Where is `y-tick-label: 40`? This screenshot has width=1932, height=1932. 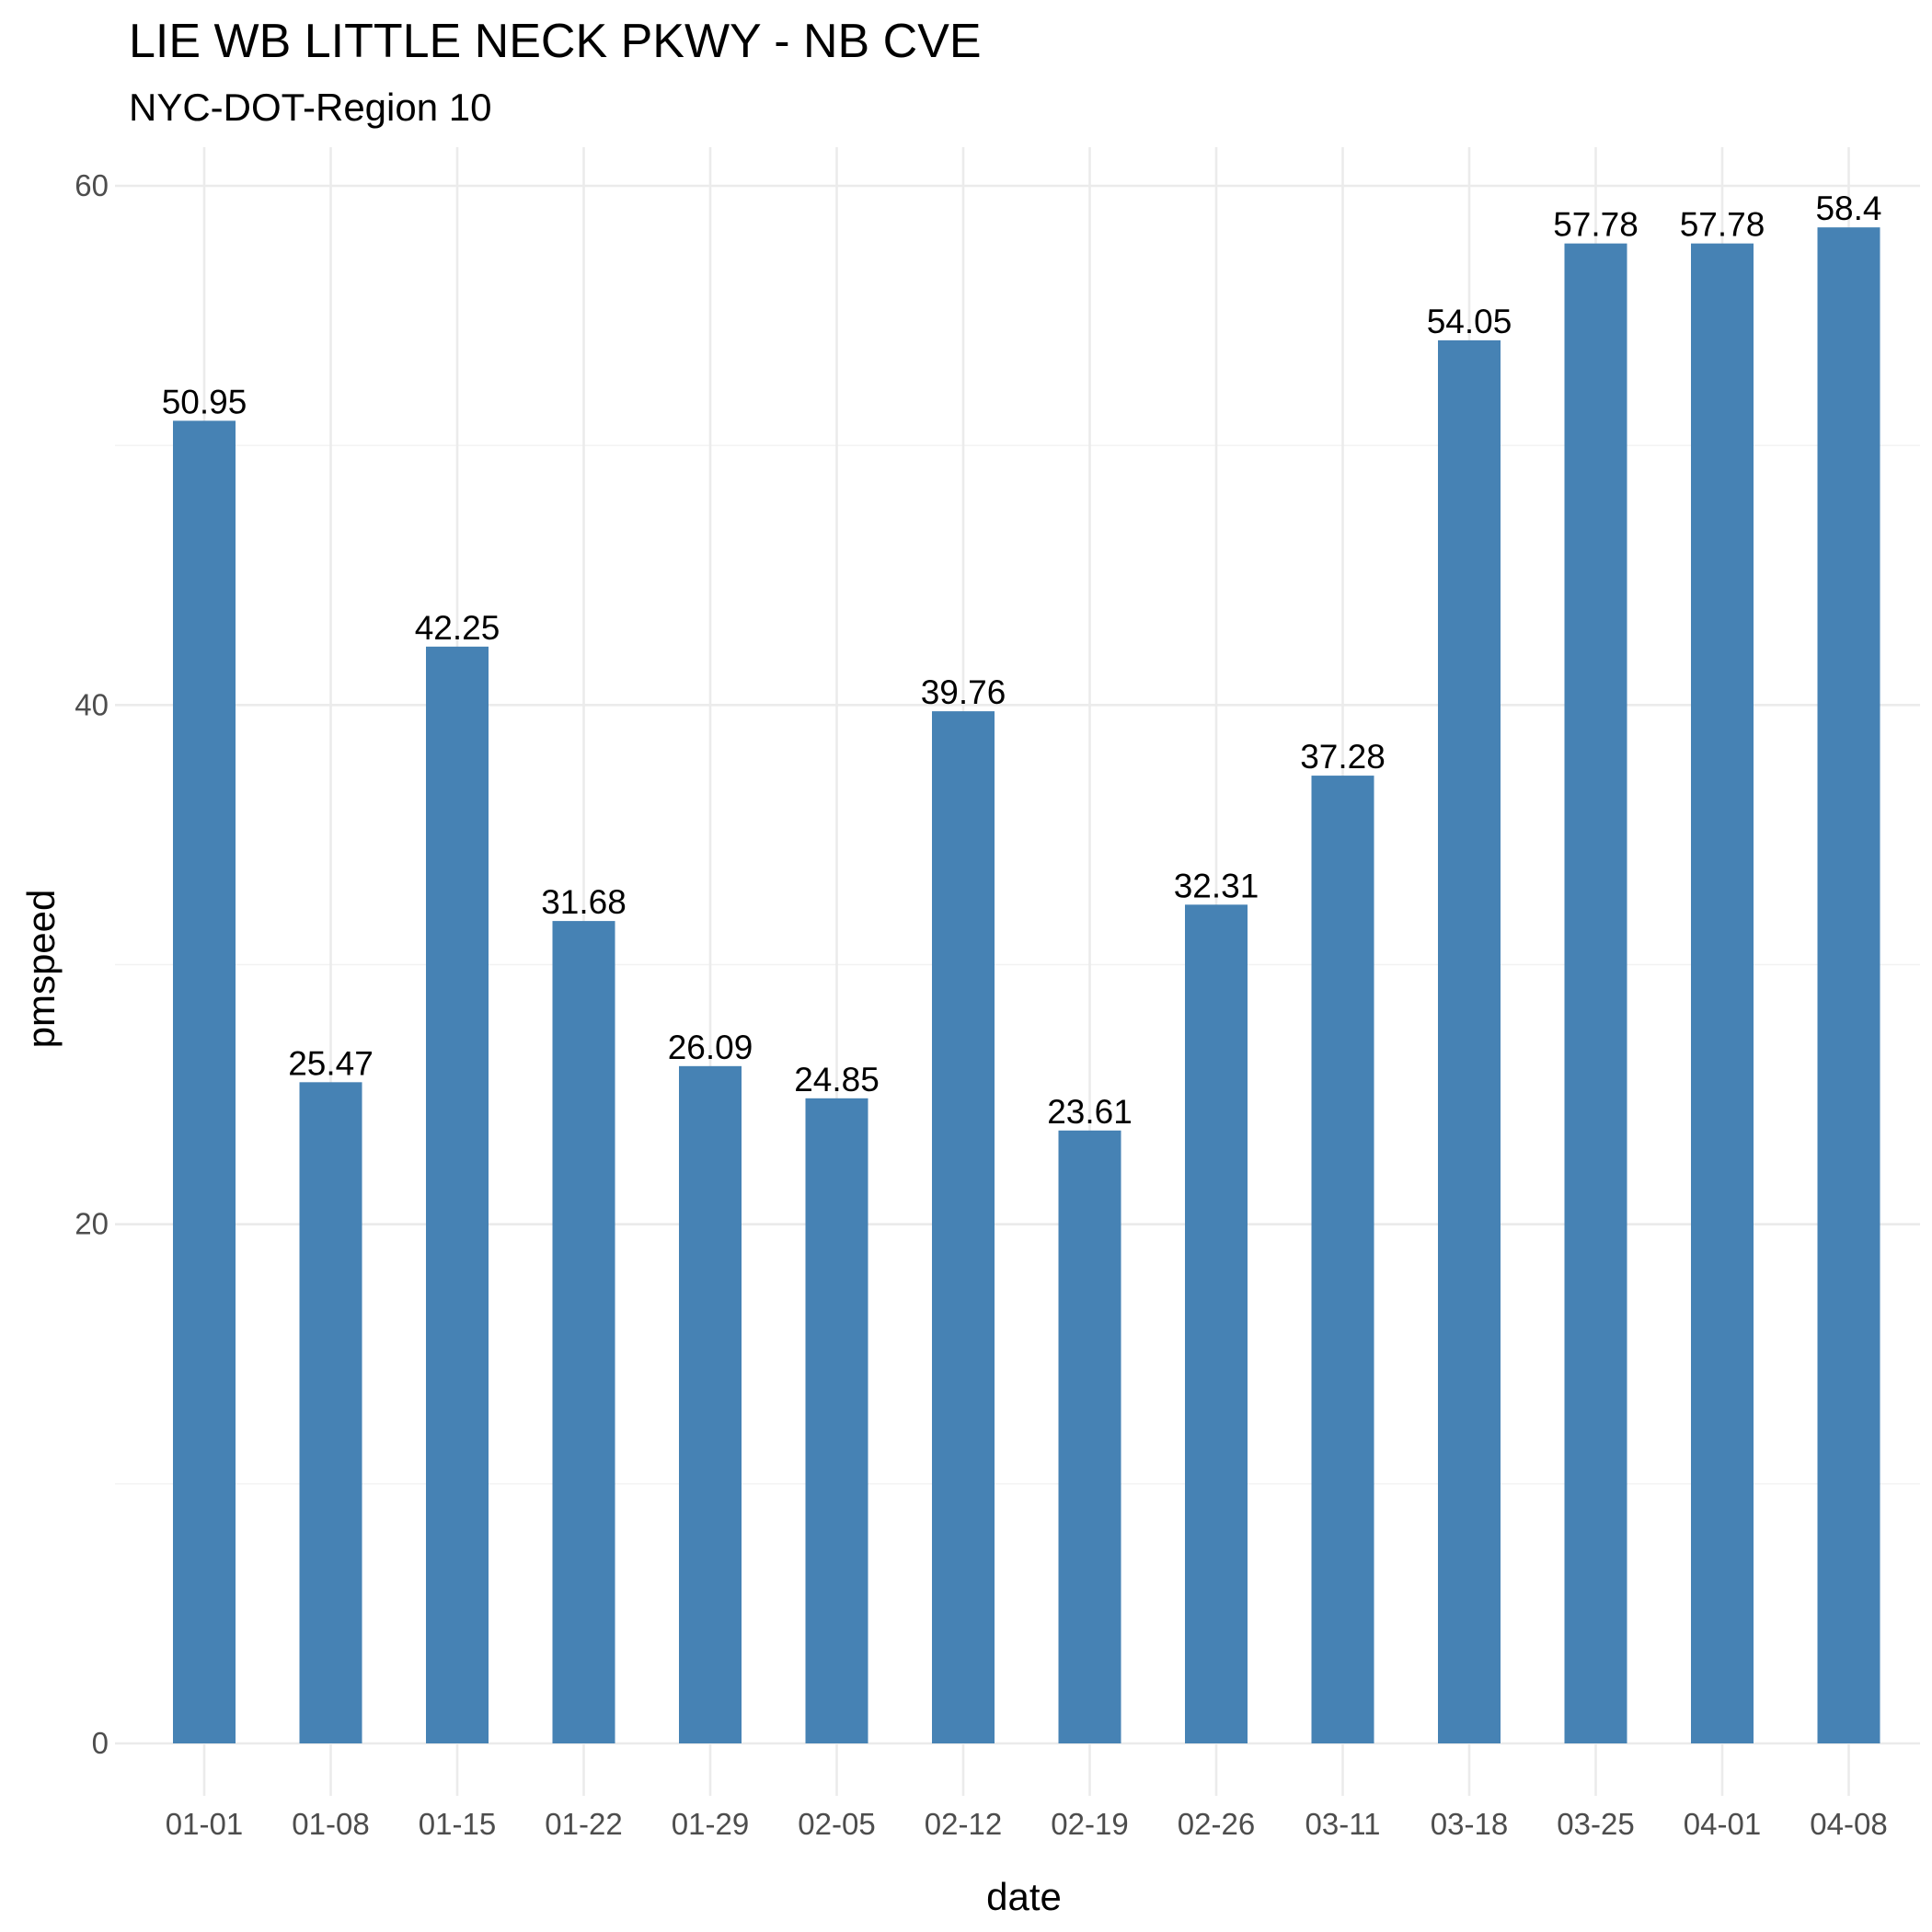 y-tick-label: 40 is located at coordinates (92, 704).